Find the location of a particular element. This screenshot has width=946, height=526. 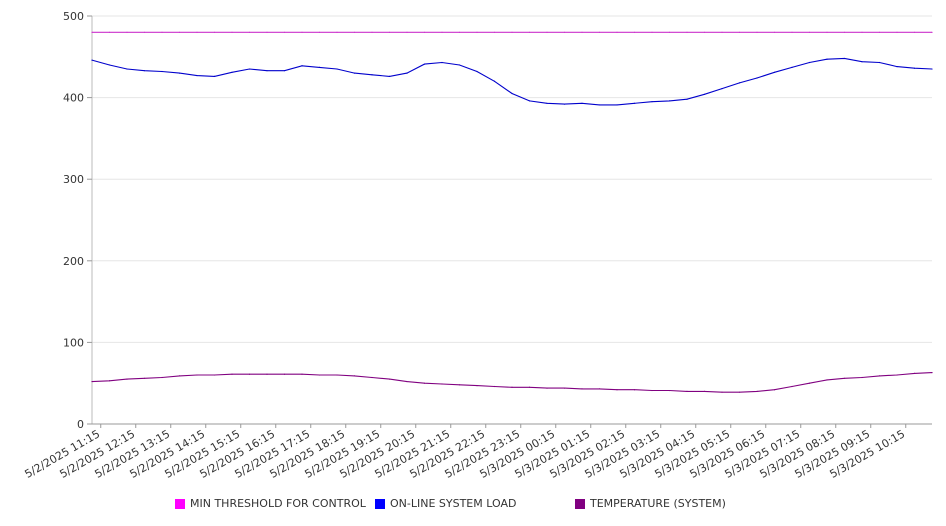

legend-item-temperature: TEMPERATURE (SYSTEM) is located at coordinates (650, 503).